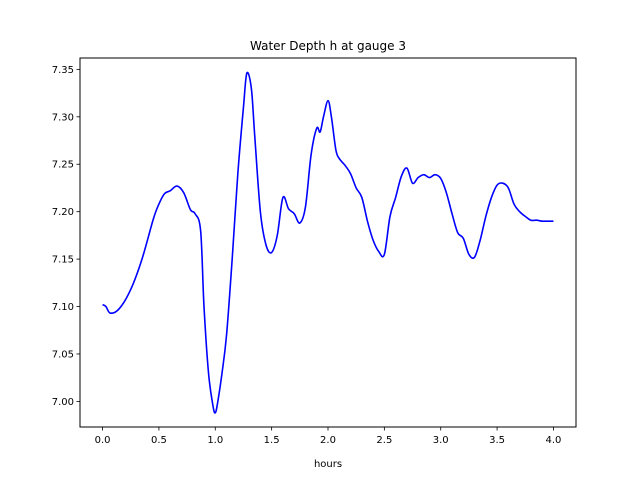 The height and width of the screenshot is (480, 640). I want to click on y-tick-label: 7.00, so click(63, 402).